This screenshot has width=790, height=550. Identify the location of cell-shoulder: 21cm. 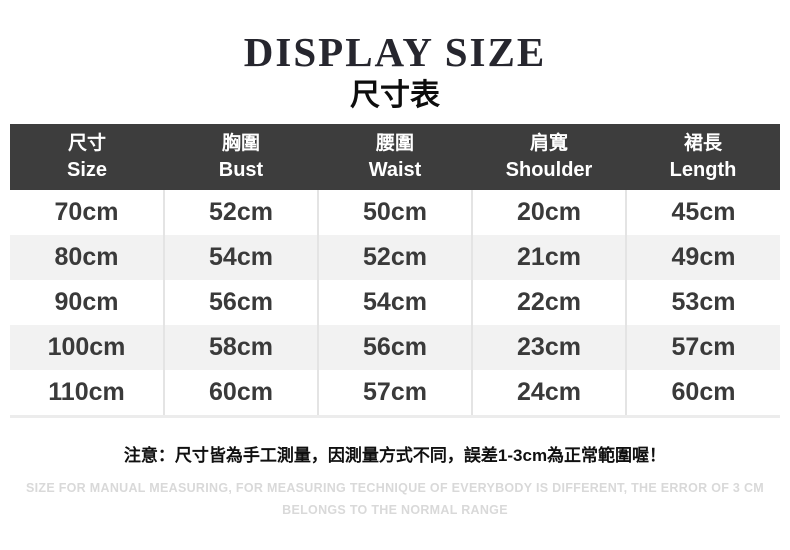
(548, 257).